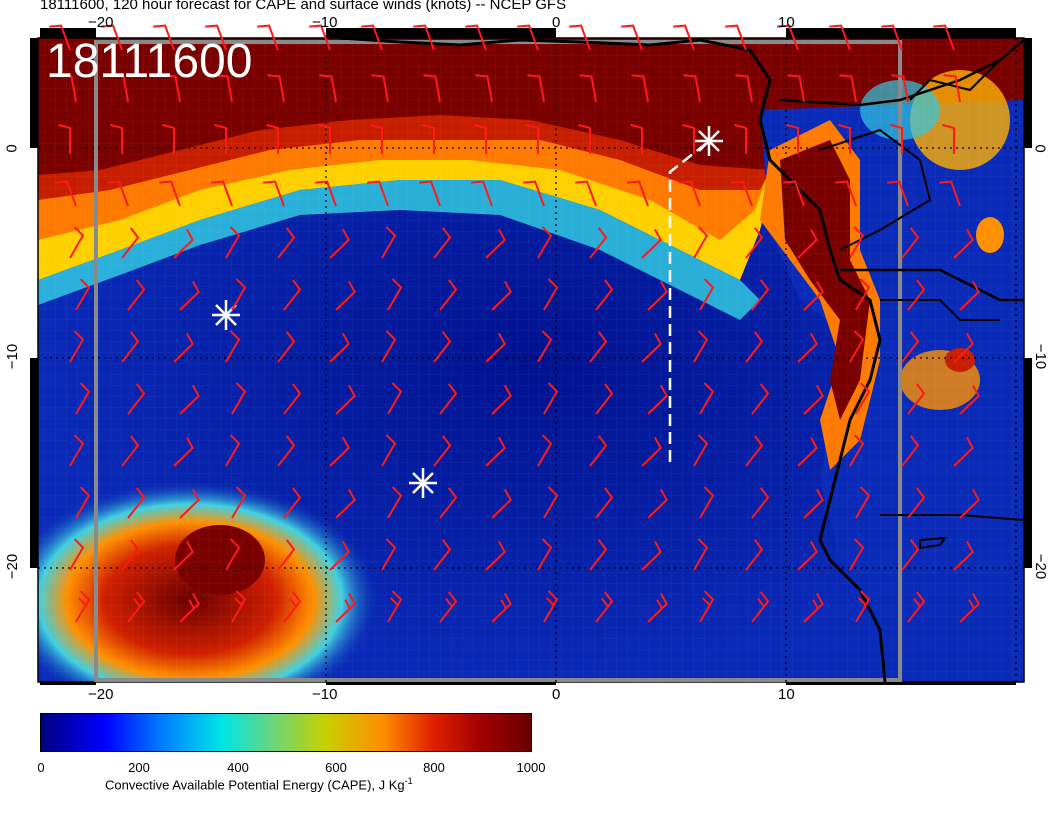 Image resolution: width=1056 pixels, height=816 pixels. Describe the element at coordinates (556, 694) in the screenshot. I see `lon-tick-bottom-3: 0` at that location.